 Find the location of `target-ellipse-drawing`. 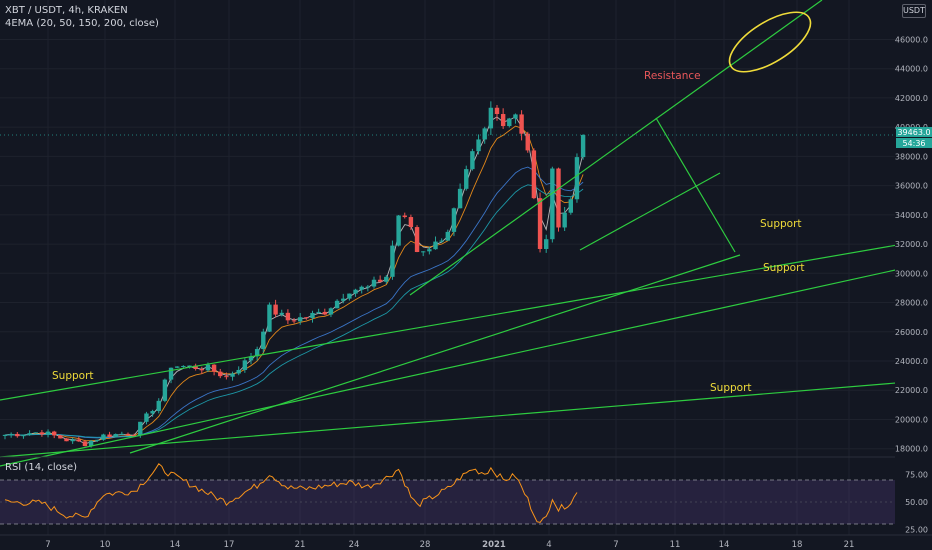

target-ellipse-drawing is located at coordinates (769, 42).